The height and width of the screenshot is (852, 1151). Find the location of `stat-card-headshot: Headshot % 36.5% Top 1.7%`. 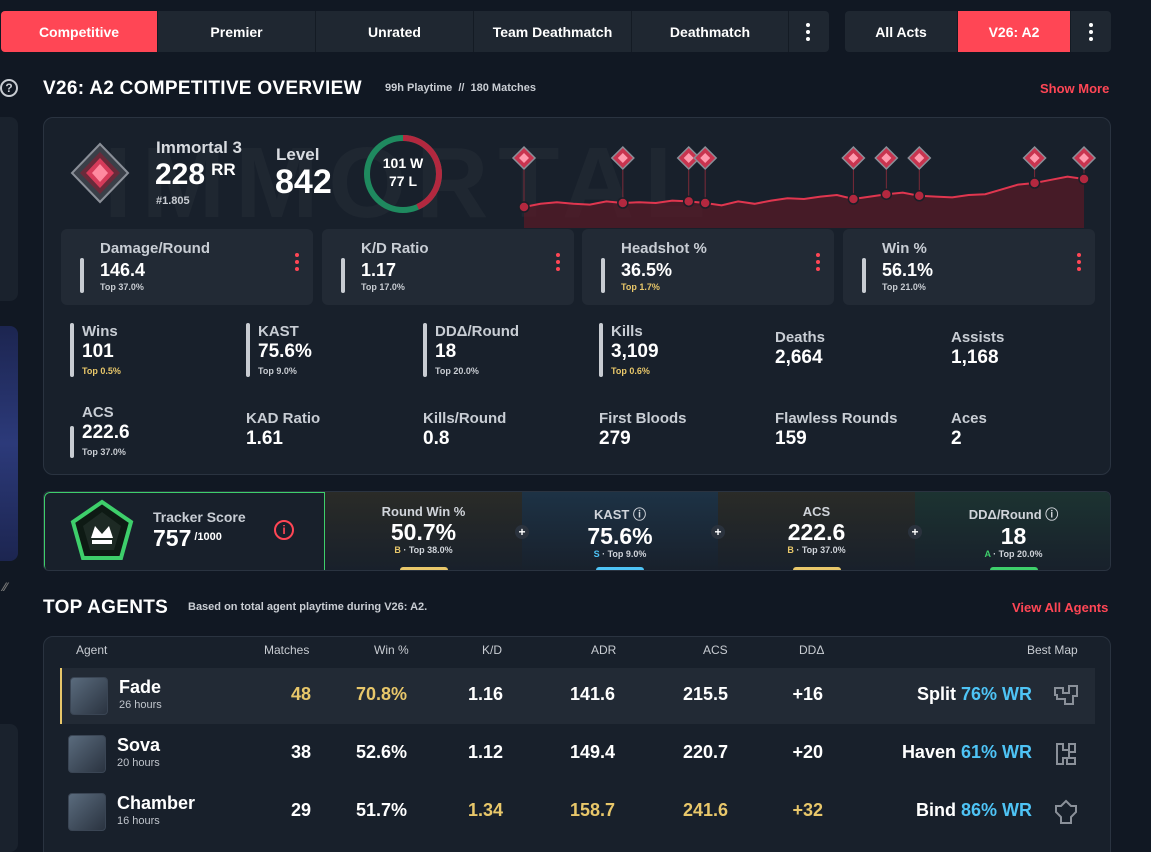

stat-card-headshot: Headshot % 36.5% Top 1.7% is located at coordinates (708, 267).